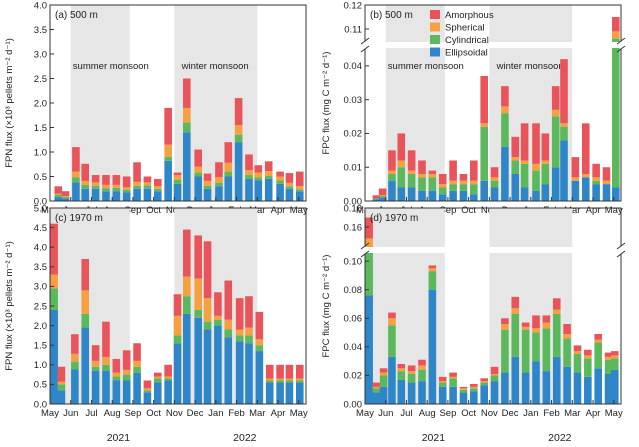 This screenshot has height=447, width=639. What do you see at coordinates (70, 413) in the screenshot?
I see `x-tick-label-2: Jun` at bounding box center [70, 413].